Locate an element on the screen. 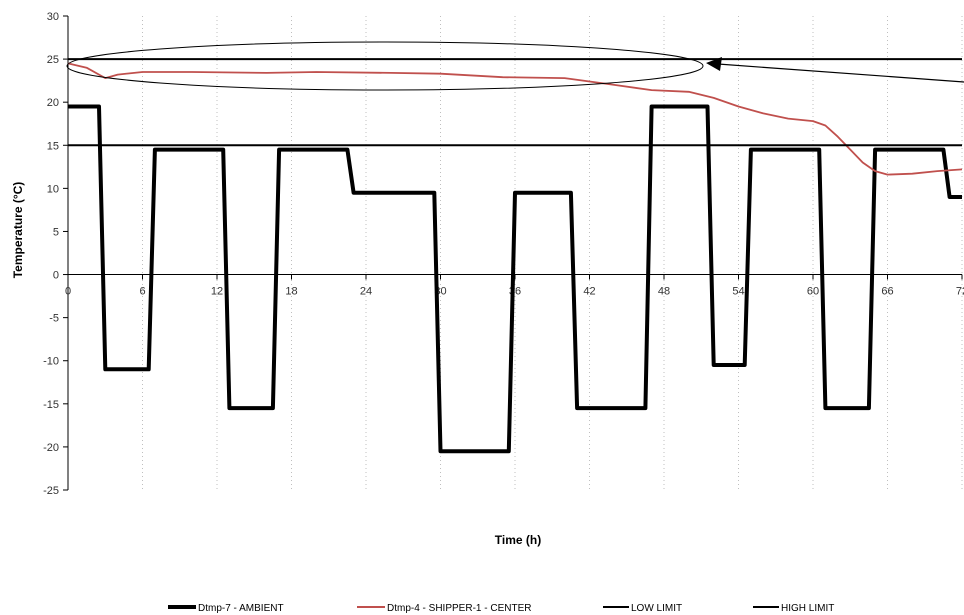 The width and height of the screenshot is (964, 615). legend-label: Dtmp-4 - SHIPPER-1 - CENTER is located at coordinates (459, 608).